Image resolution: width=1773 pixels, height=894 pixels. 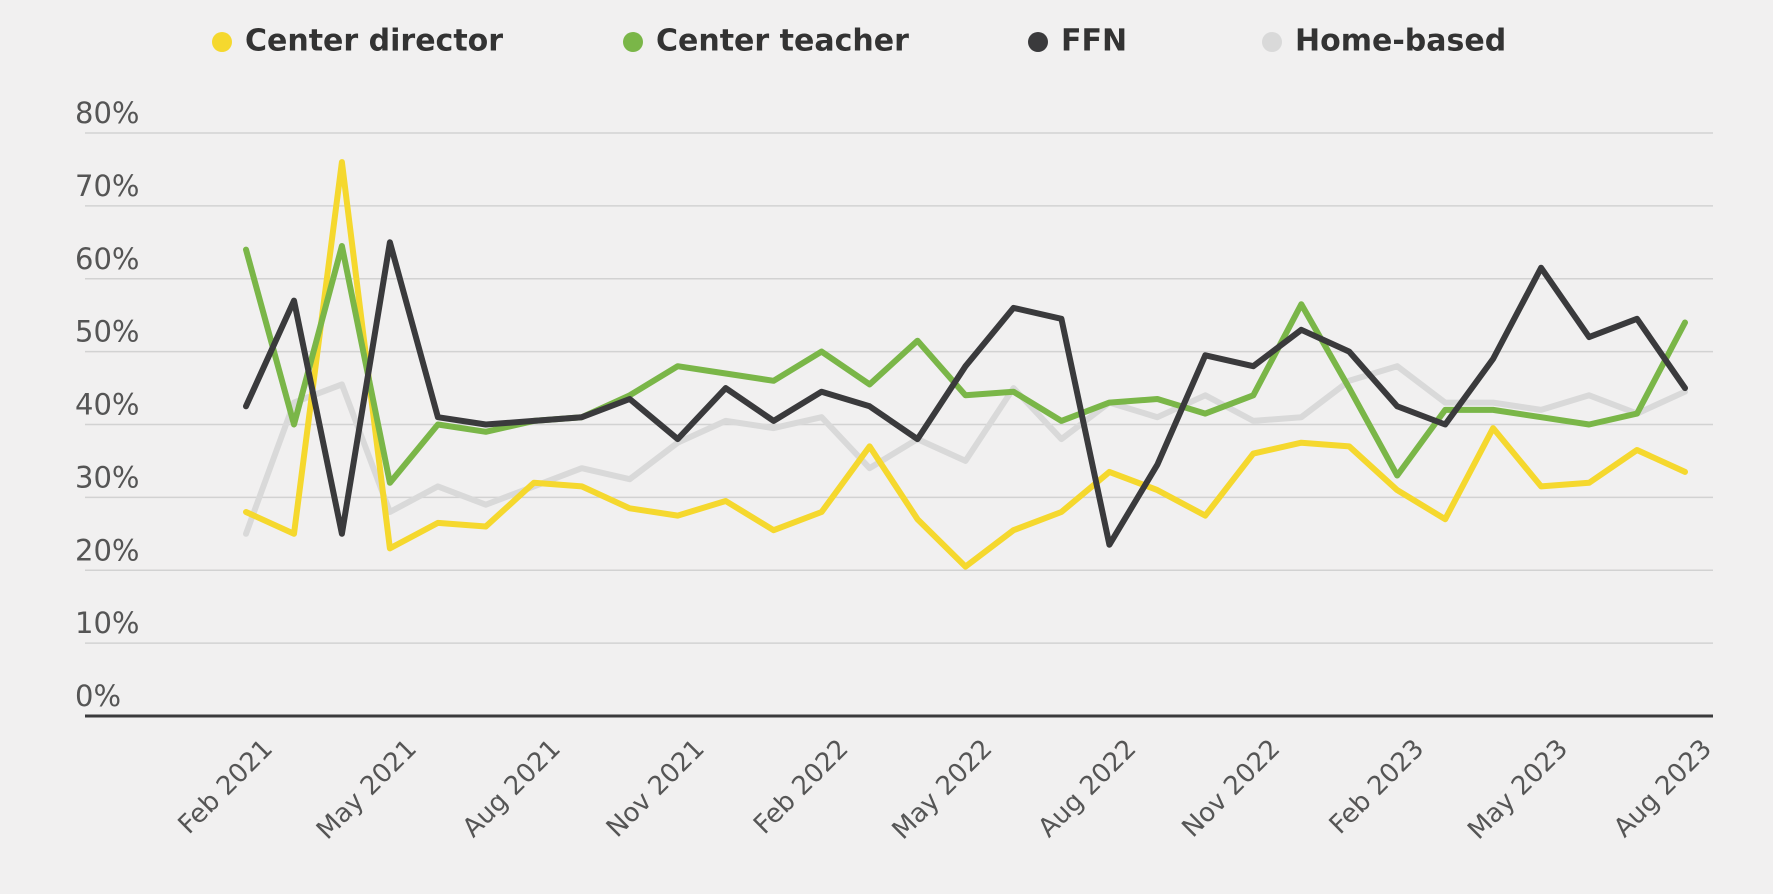 I want to click on legend-label: Home-based, so click(x=1400, y=41).